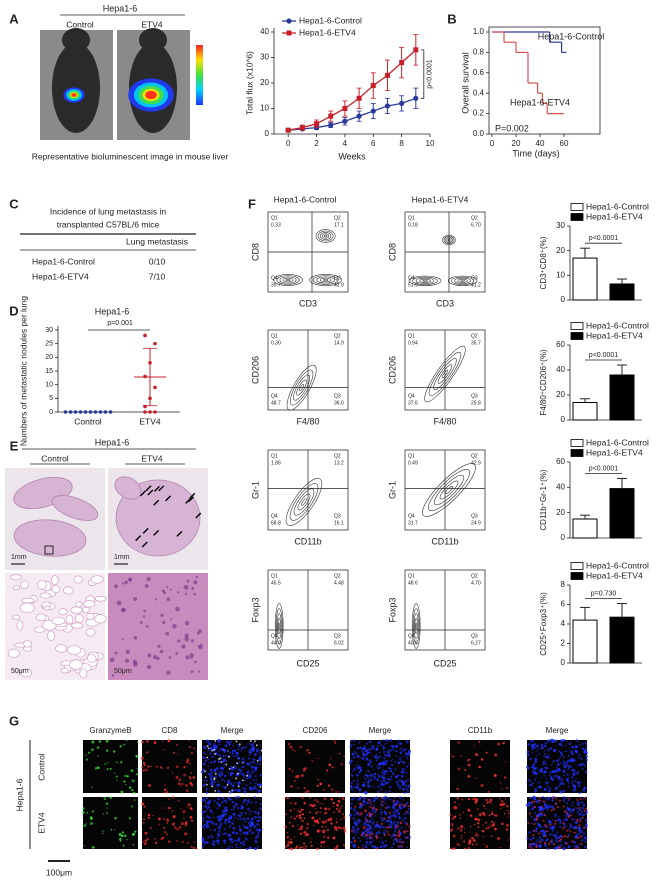  What do you see at coordinates (307, 663) in the screenshot?
I see `x-axis-label: CD25` at bounding box center [307, 663].